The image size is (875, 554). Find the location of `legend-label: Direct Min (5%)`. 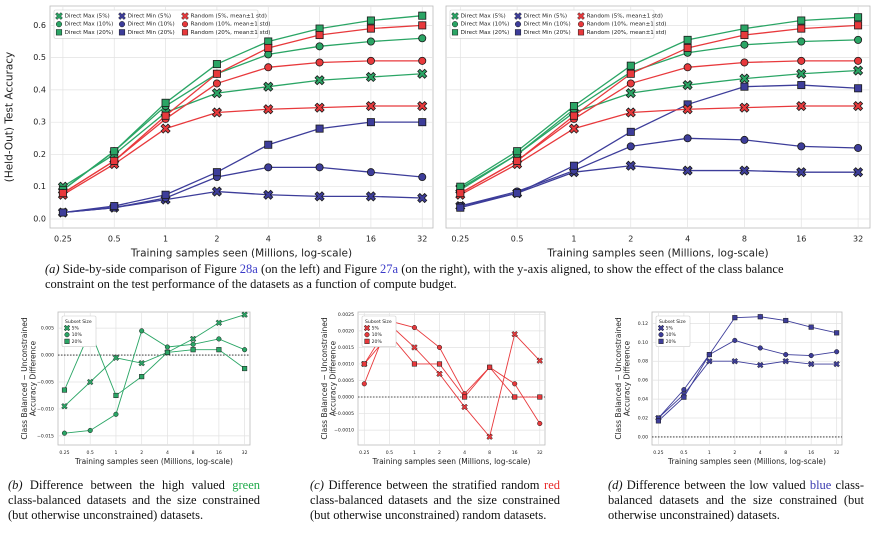

legend-label: Direct Min (5%) is located at coordinates (149, 17).